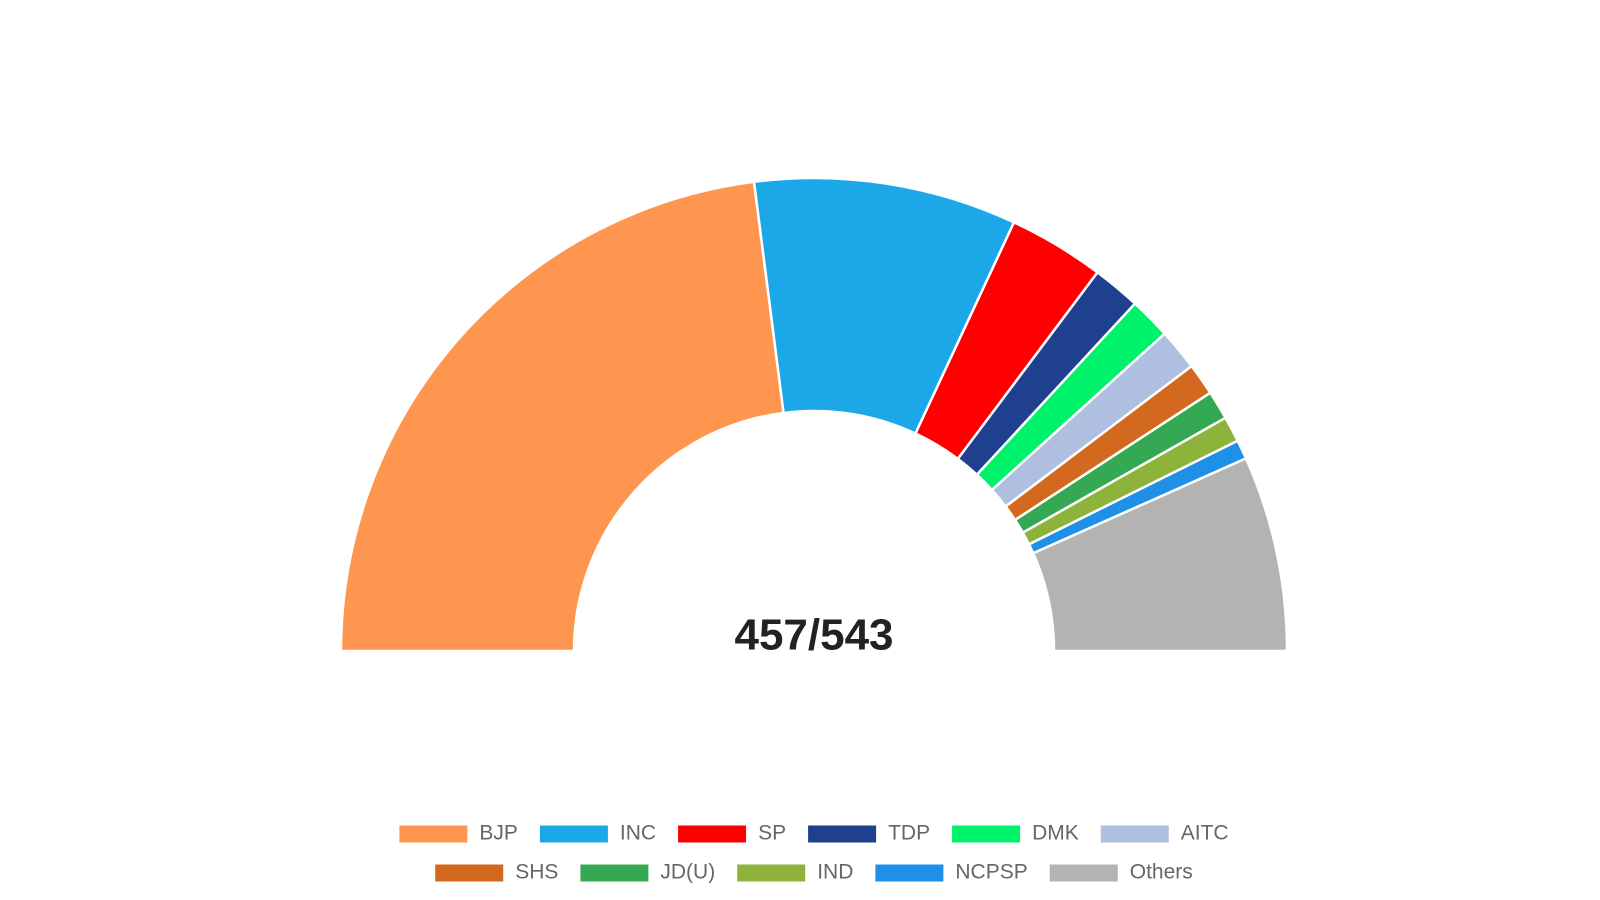 The image size is (1600, 900). I want to click on legend-item: NCPSP, so click(951, 872).